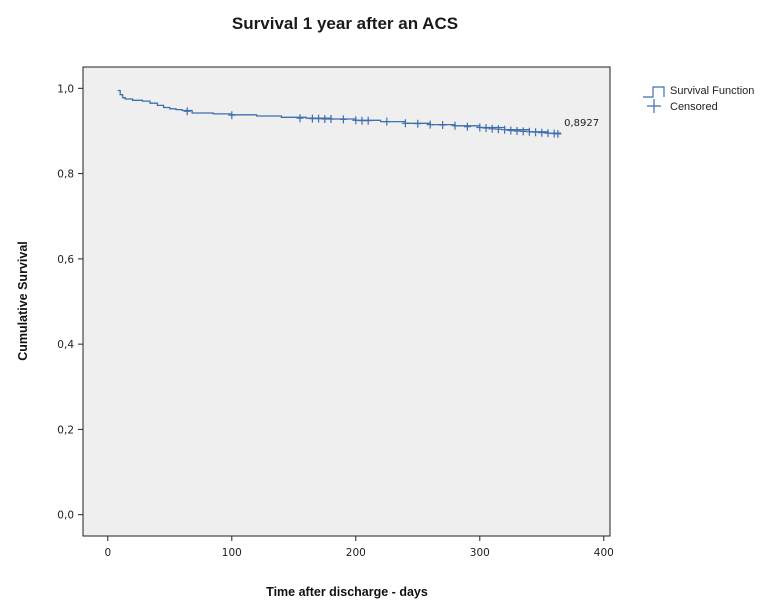 This screenshot has width=782, height=604. I want to click on x-tick-label: 200, so click(356, 553).